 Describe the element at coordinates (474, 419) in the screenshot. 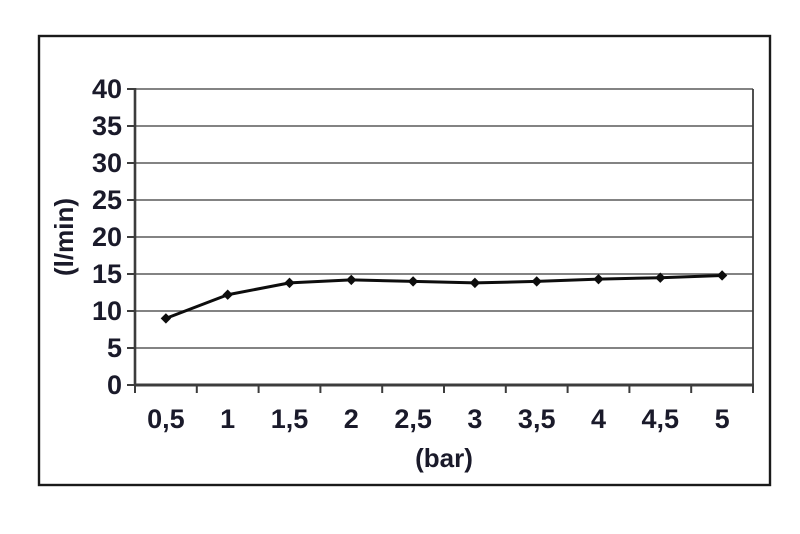

I see `x-tick-label: 3` at that location.